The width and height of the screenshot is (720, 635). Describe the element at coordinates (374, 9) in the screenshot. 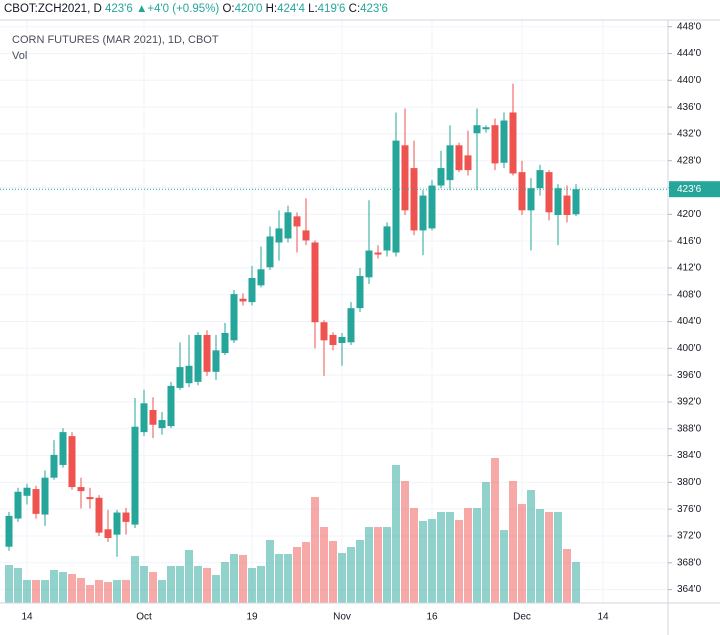

I see `c-value: 423'6` at that location.